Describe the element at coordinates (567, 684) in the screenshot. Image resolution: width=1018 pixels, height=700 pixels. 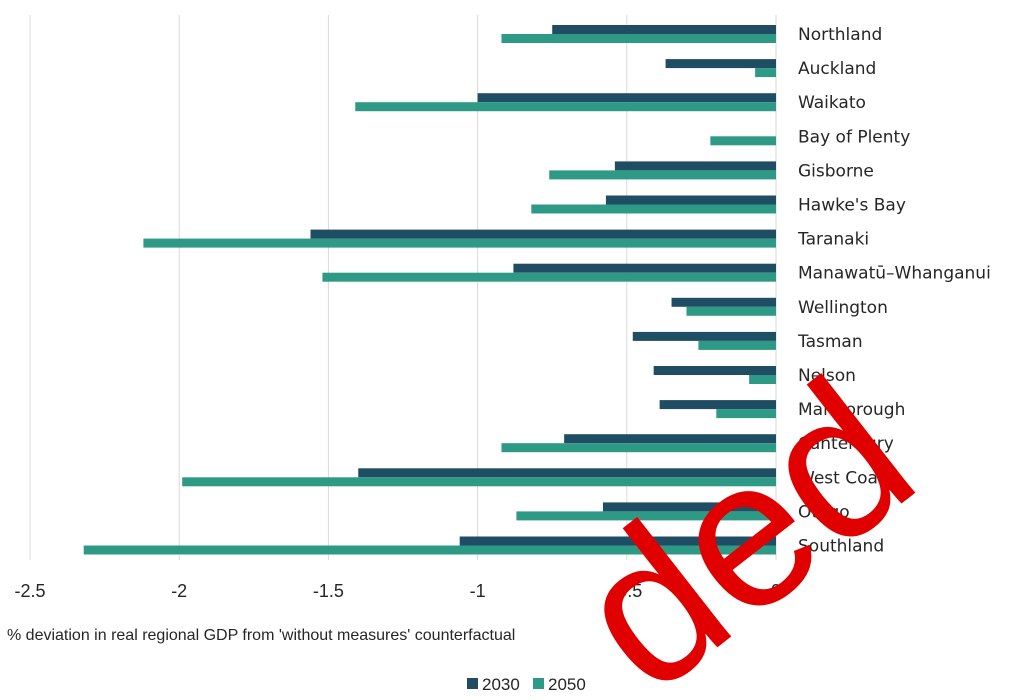
I see `legend-label: 2050` at that location.